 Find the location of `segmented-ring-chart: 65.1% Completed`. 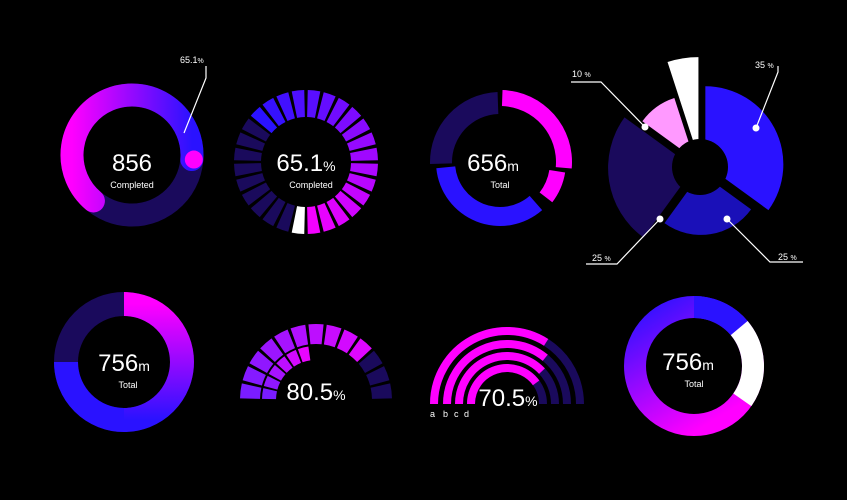

segmented-ring-chart: 65.1% Completed is located at coordinates (306, 162).